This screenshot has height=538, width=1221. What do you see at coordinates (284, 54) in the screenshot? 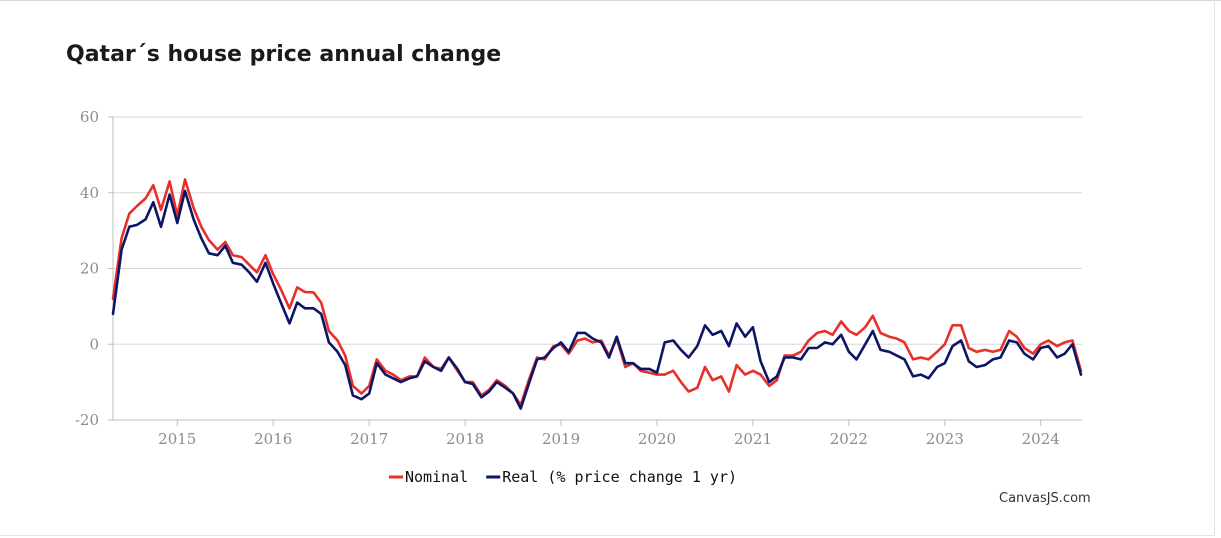
I see `chart-title: Qatar´s house price annual change` at bounding box center [284, 54].